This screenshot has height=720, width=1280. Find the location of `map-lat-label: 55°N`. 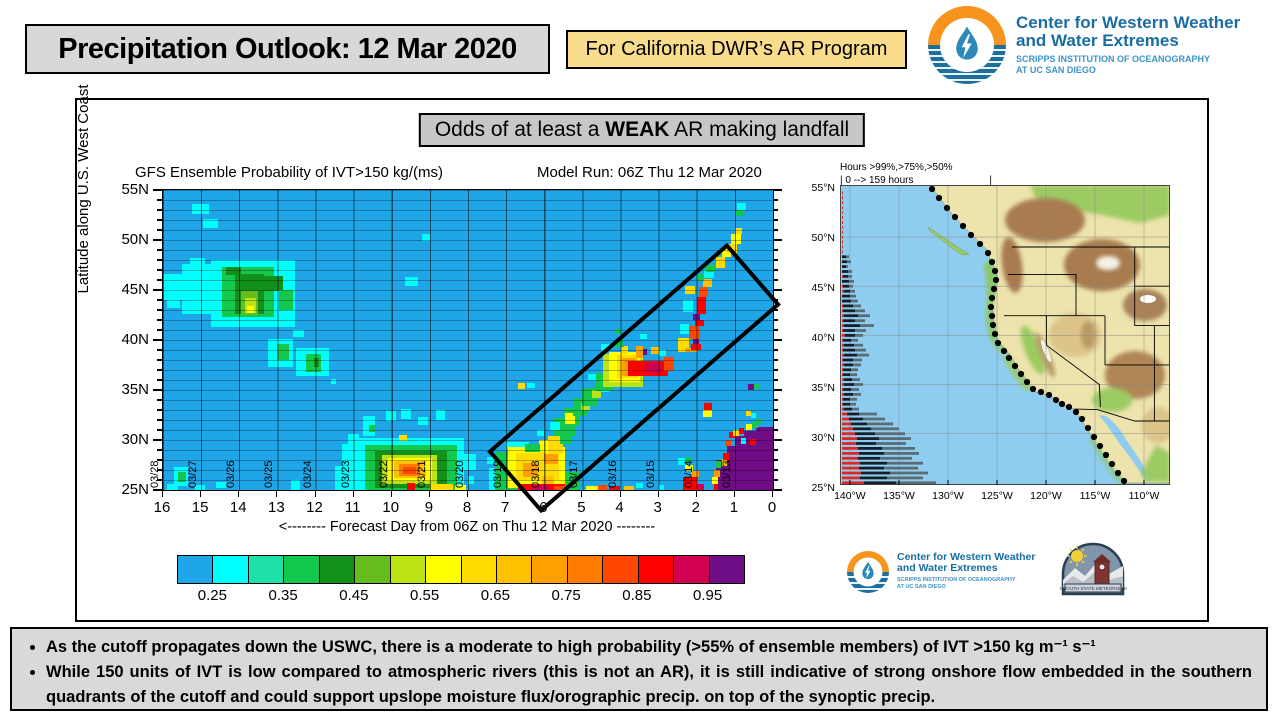

map-lat-label: 55°N is located at coordinates (823, 188).